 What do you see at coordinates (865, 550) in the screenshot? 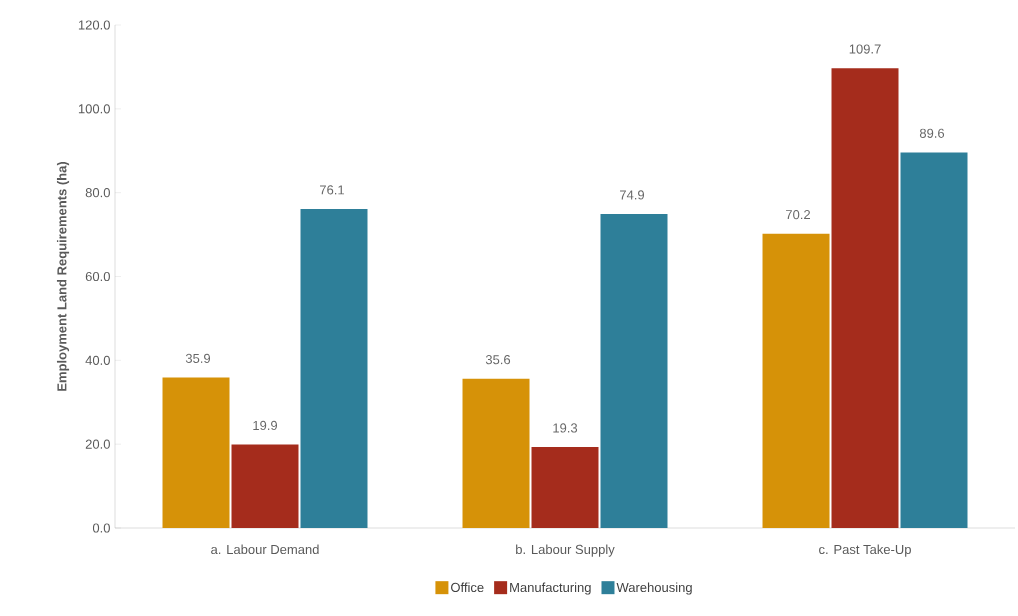
I see `x-tick-label: c. Past Take-Up` at bounding box center [865, 550].